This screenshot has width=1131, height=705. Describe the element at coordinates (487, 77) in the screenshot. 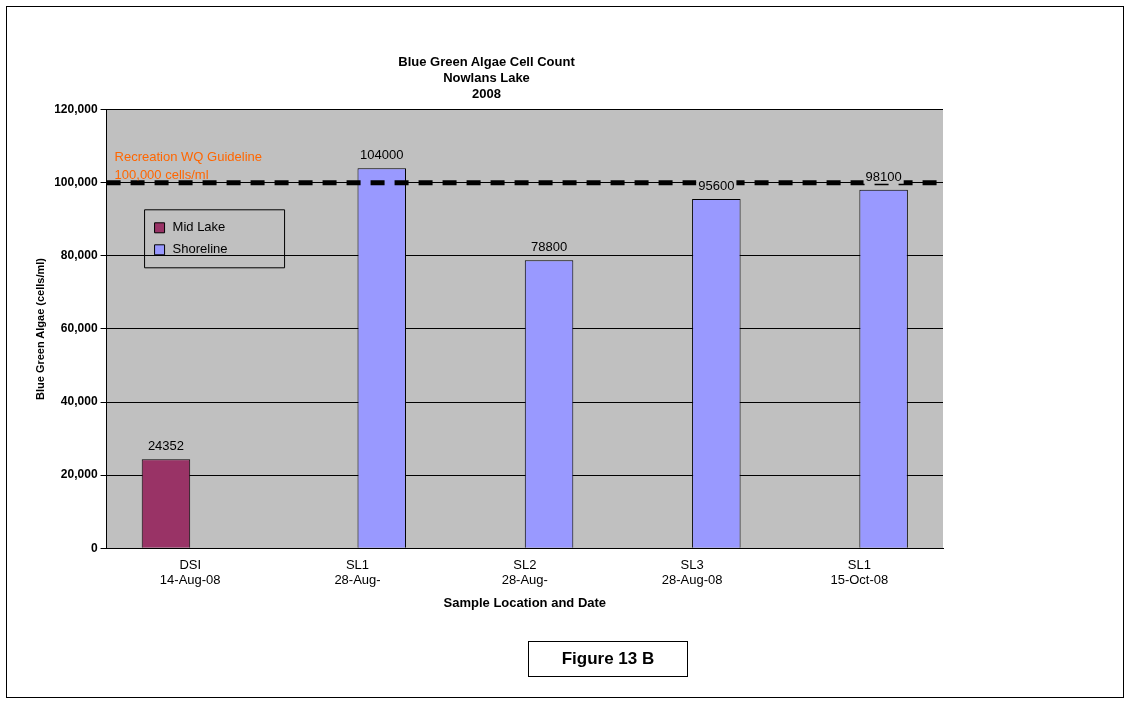

I see `chart-title: Blue Green Algae Cell Count Nowlans Lake 2008` at that location.